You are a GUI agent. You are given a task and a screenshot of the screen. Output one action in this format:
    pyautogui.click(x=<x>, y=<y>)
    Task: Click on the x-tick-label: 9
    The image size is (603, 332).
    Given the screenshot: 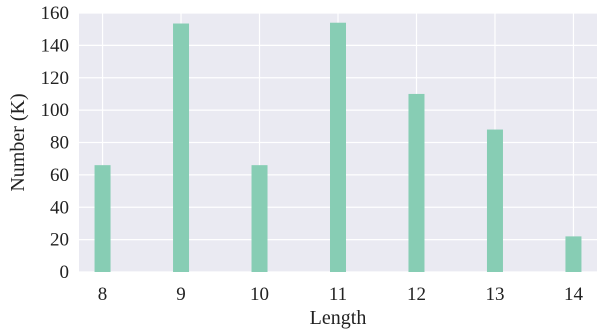 What is the action you would take?
    pyautogui.click(x=181, y=294)
    